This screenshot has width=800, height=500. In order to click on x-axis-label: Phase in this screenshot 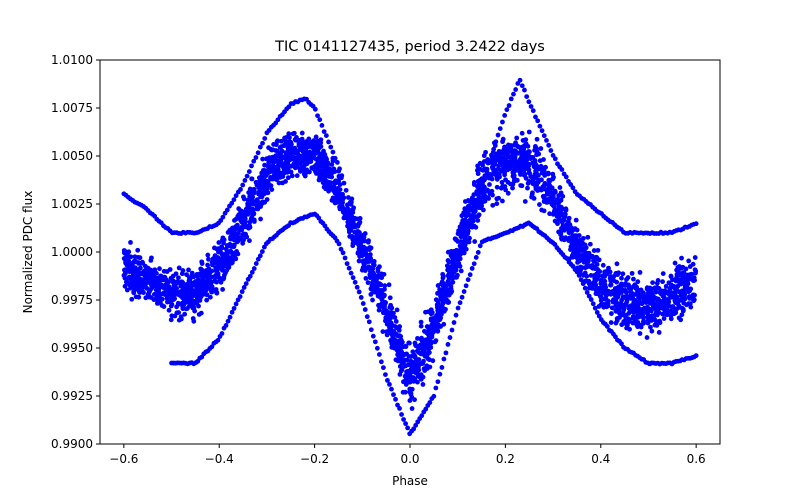, I will do `click(410, 481)`.